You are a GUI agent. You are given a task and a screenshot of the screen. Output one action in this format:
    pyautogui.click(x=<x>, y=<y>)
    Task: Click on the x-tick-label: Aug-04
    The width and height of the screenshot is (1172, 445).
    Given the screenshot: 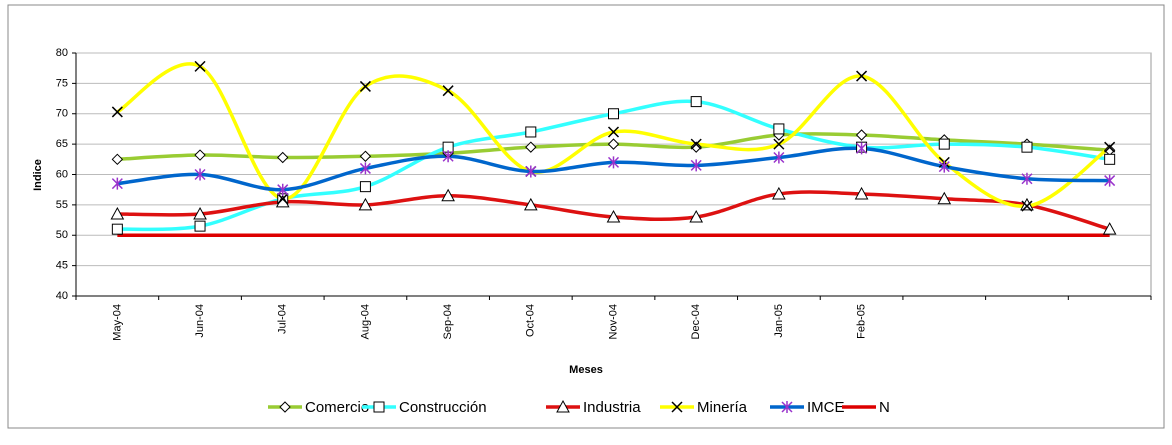 What is the action you would take?
    pyautogui.click(x=365, y=321)
    